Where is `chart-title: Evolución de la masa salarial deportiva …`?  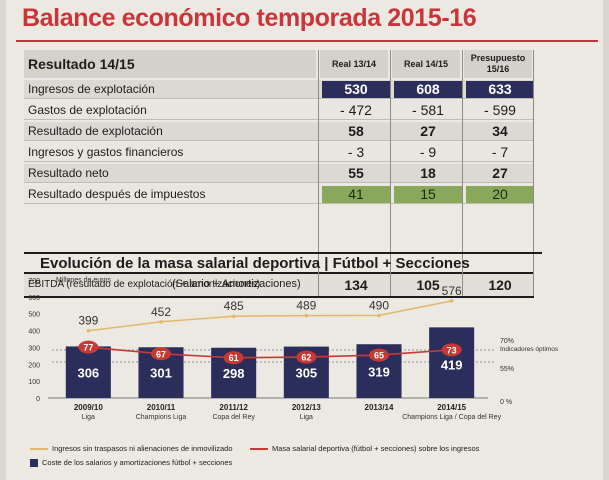
chart-title: Evolución de la masa salarial deportiva … is located at coordinates (255, 263).